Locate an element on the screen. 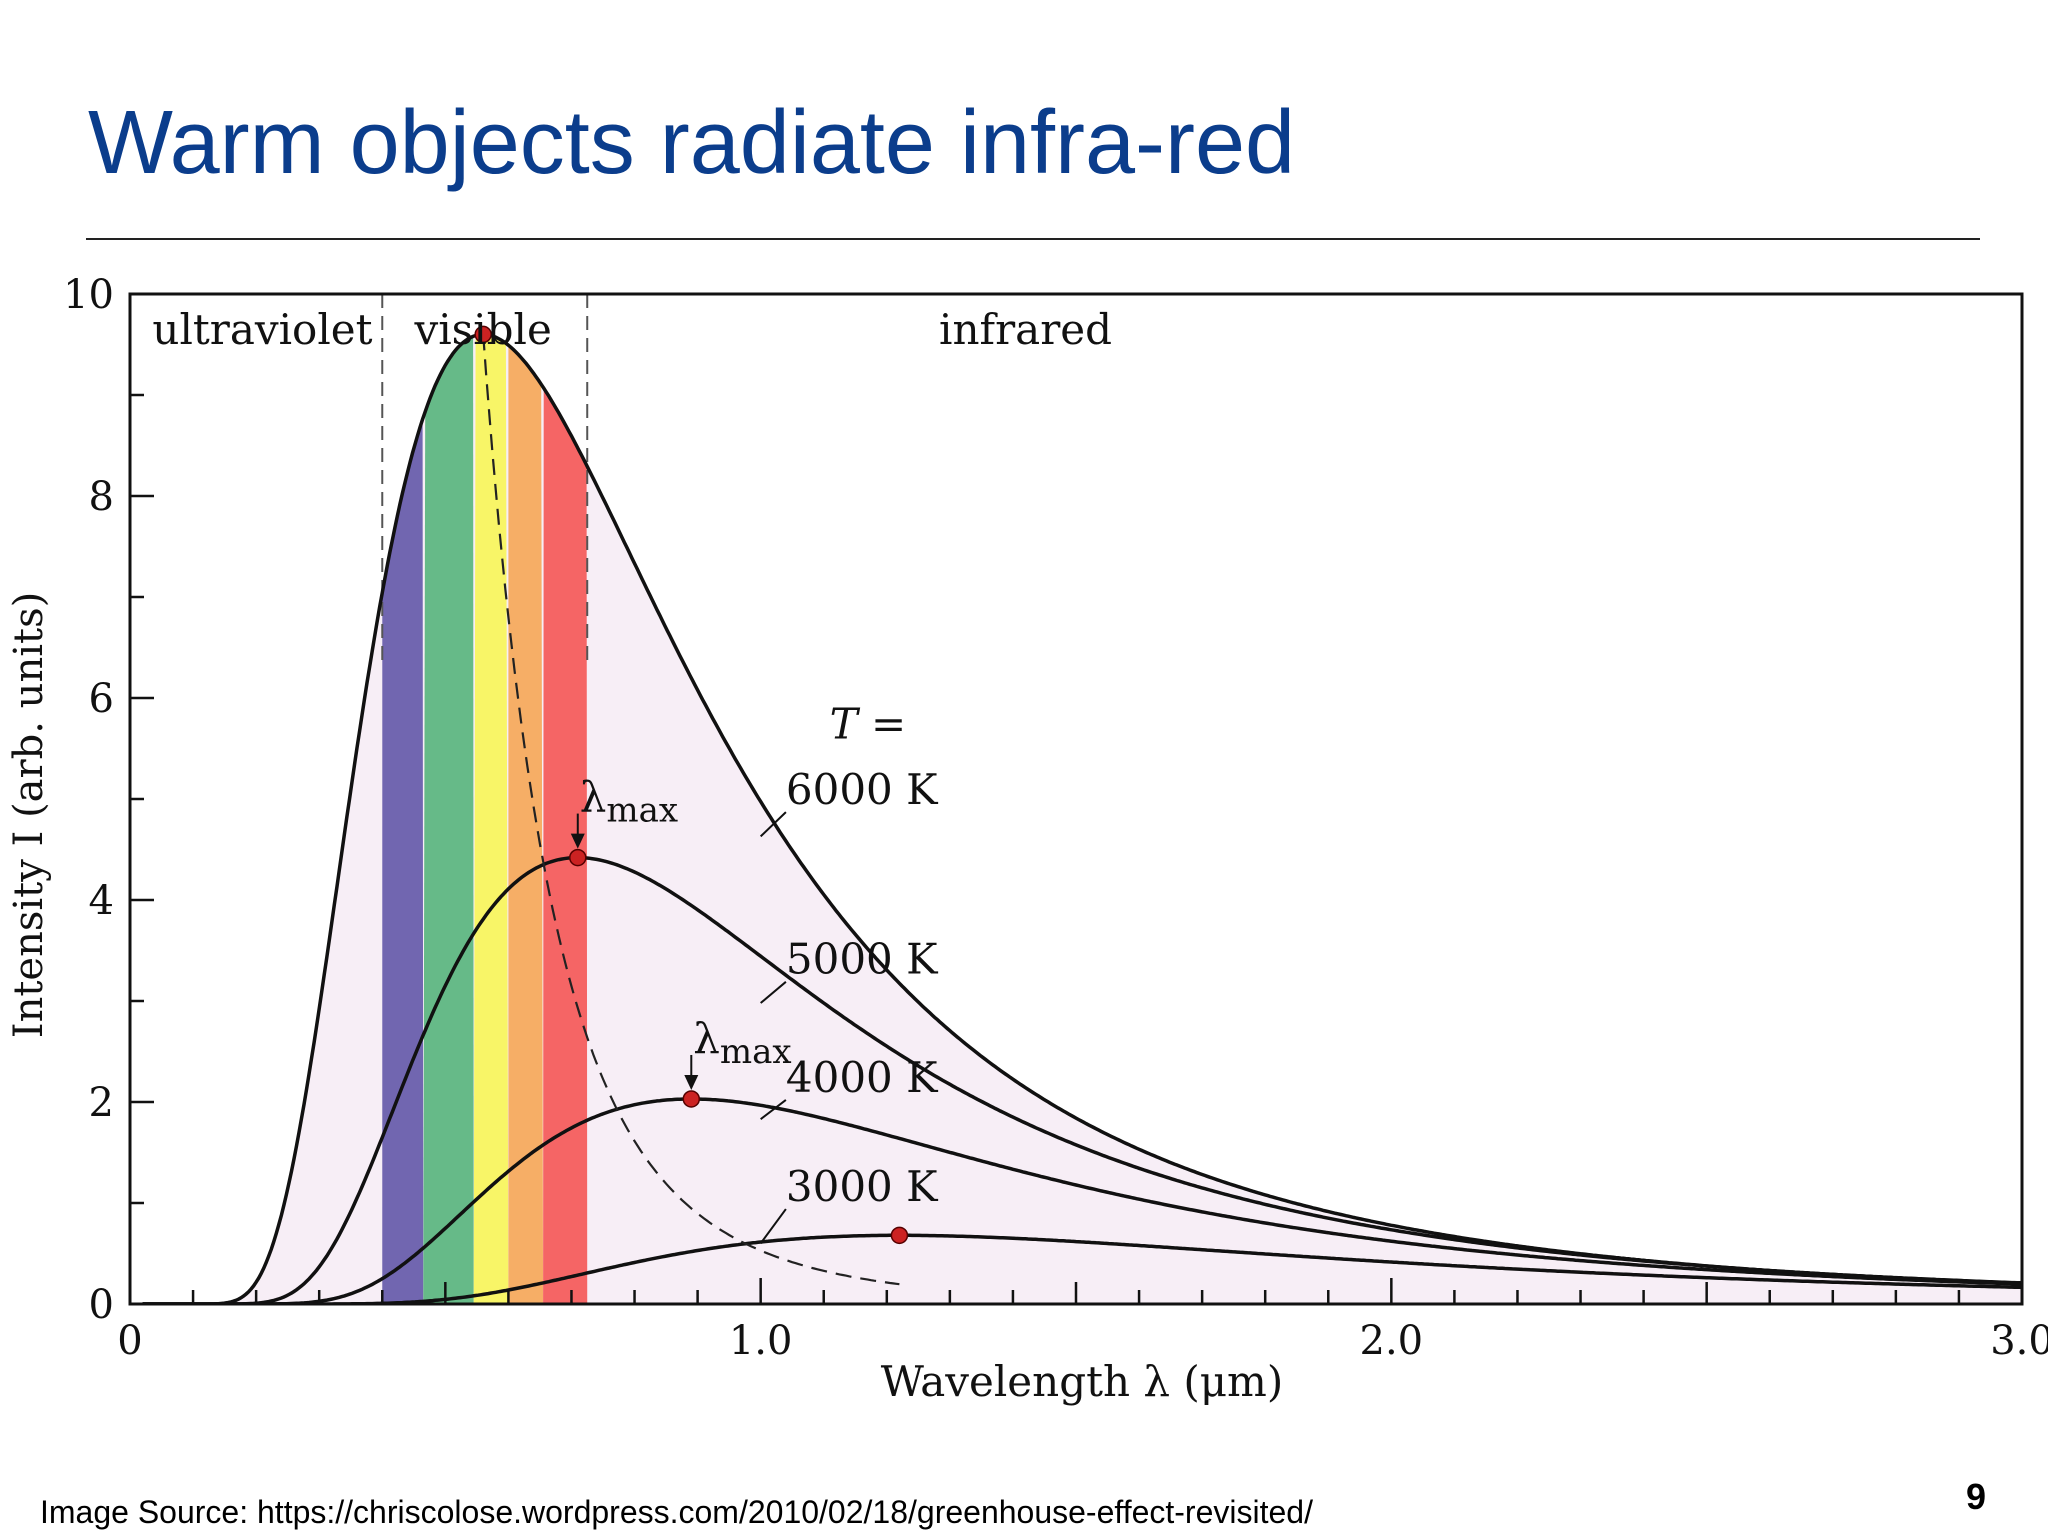 This screenshot has width=2048, height=1536. series-leader-6000k is located at coordinates (773, 824).